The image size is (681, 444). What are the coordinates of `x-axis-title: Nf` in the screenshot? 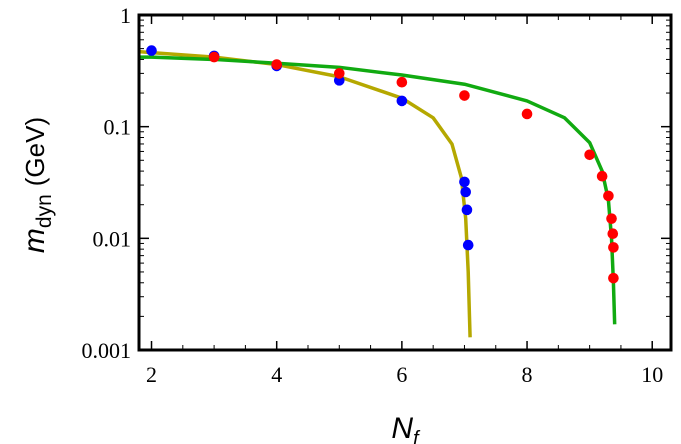 It's located at (406, 428).